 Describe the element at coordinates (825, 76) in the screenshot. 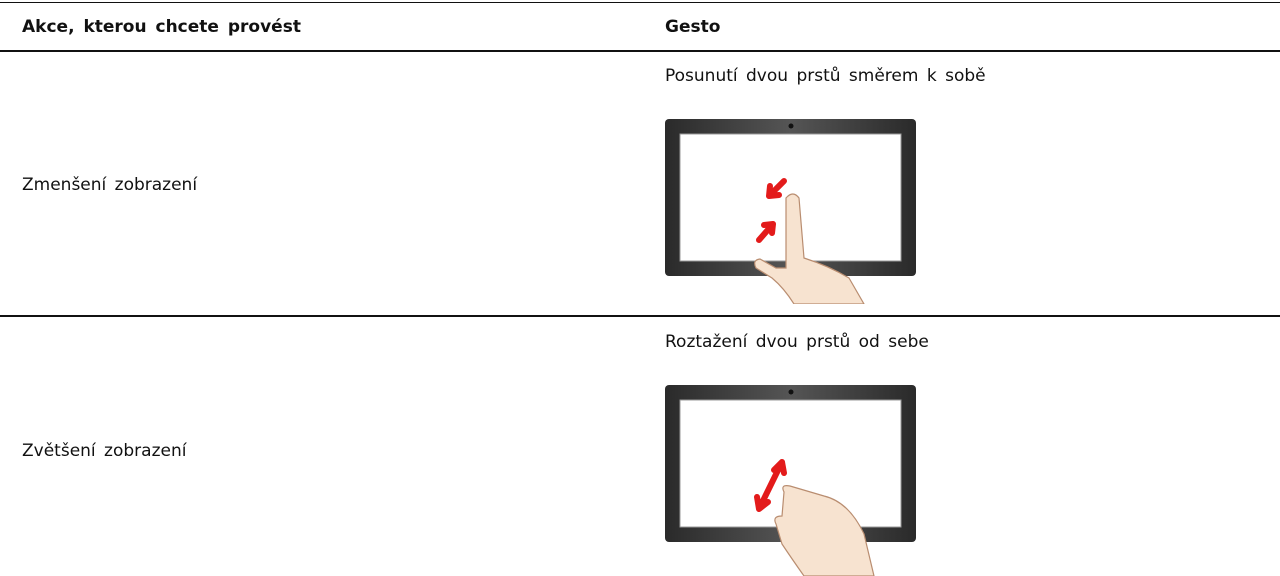

I see `gesture-cell: Posunutí dvou prstů směrem k sobě` at that location.